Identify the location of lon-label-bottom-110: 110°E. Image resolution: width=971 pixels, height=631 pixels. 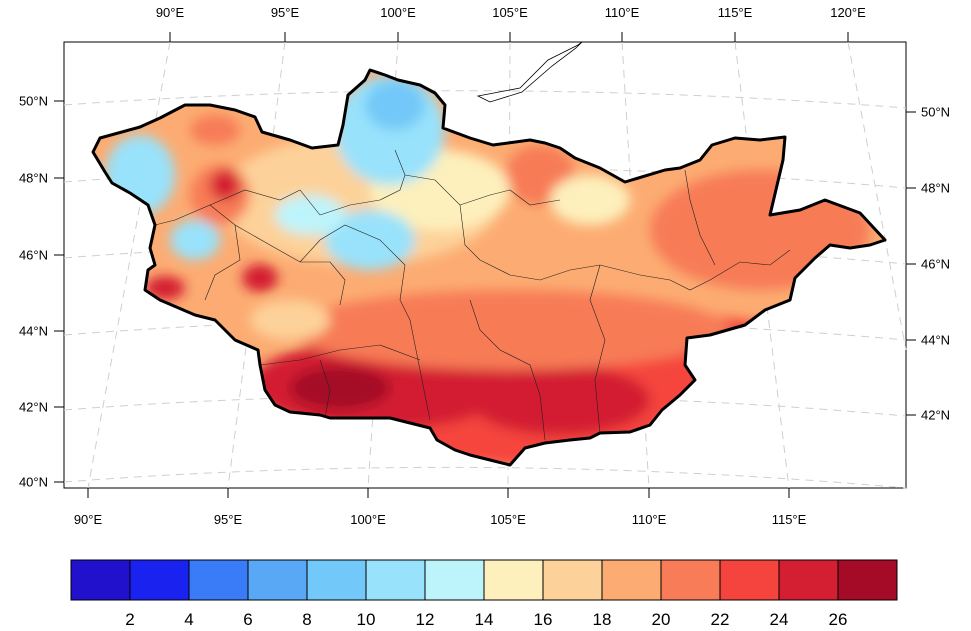
(649, 519).